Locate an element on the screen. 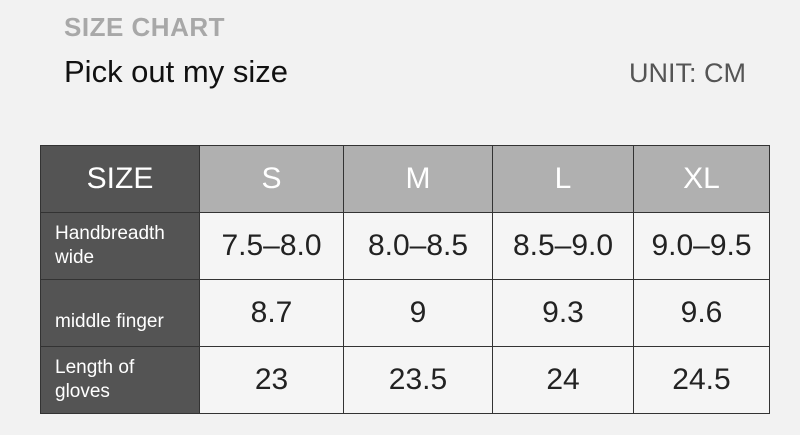  size-header: SIZE is located at coordinates (120, 179).